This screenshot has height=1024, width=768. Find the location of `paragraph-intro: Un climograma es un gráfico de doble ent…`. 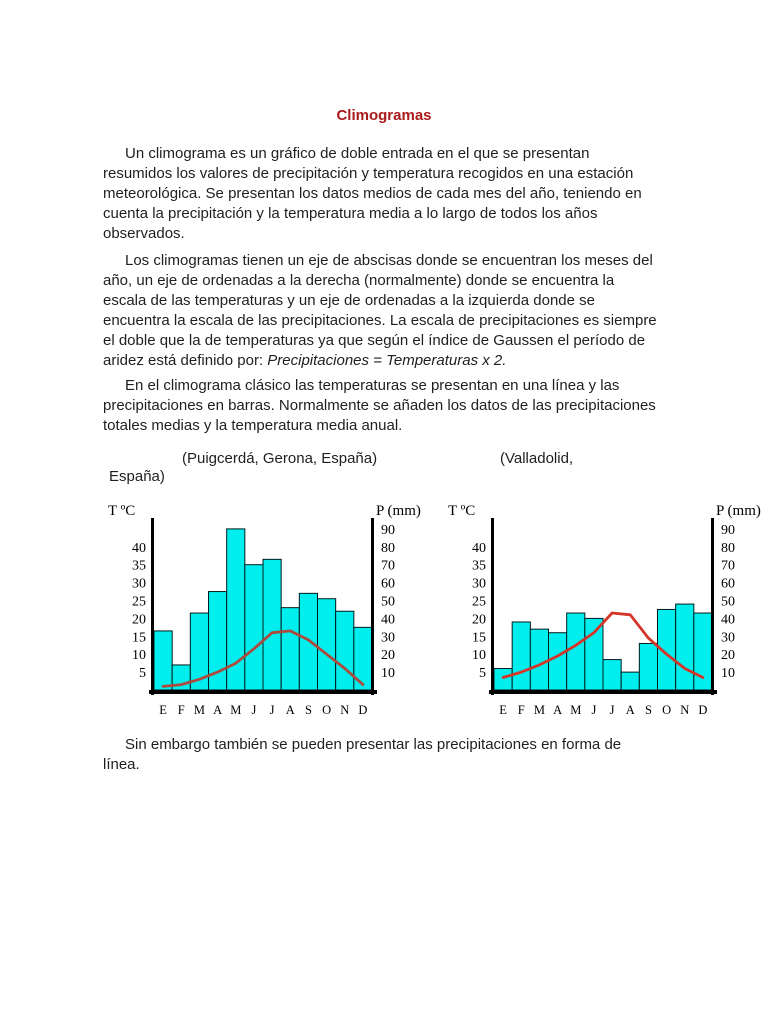

paragraph-intro: Un climograma es un gráfico de doble ent… is located at coordinates (372, 193).